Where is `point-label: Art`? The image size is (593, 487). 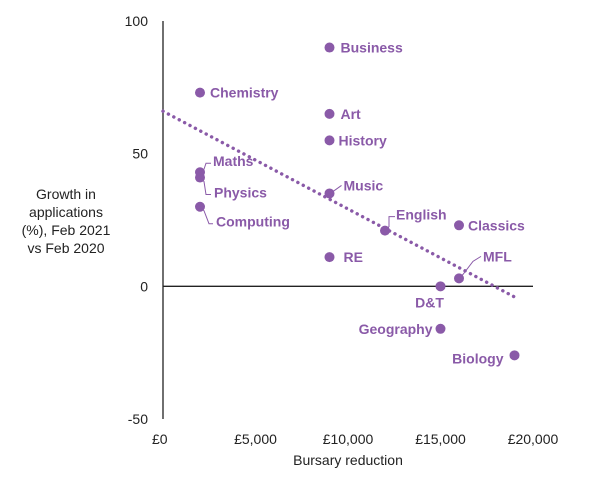 point-label: Art is located at coordinates (351, 114).